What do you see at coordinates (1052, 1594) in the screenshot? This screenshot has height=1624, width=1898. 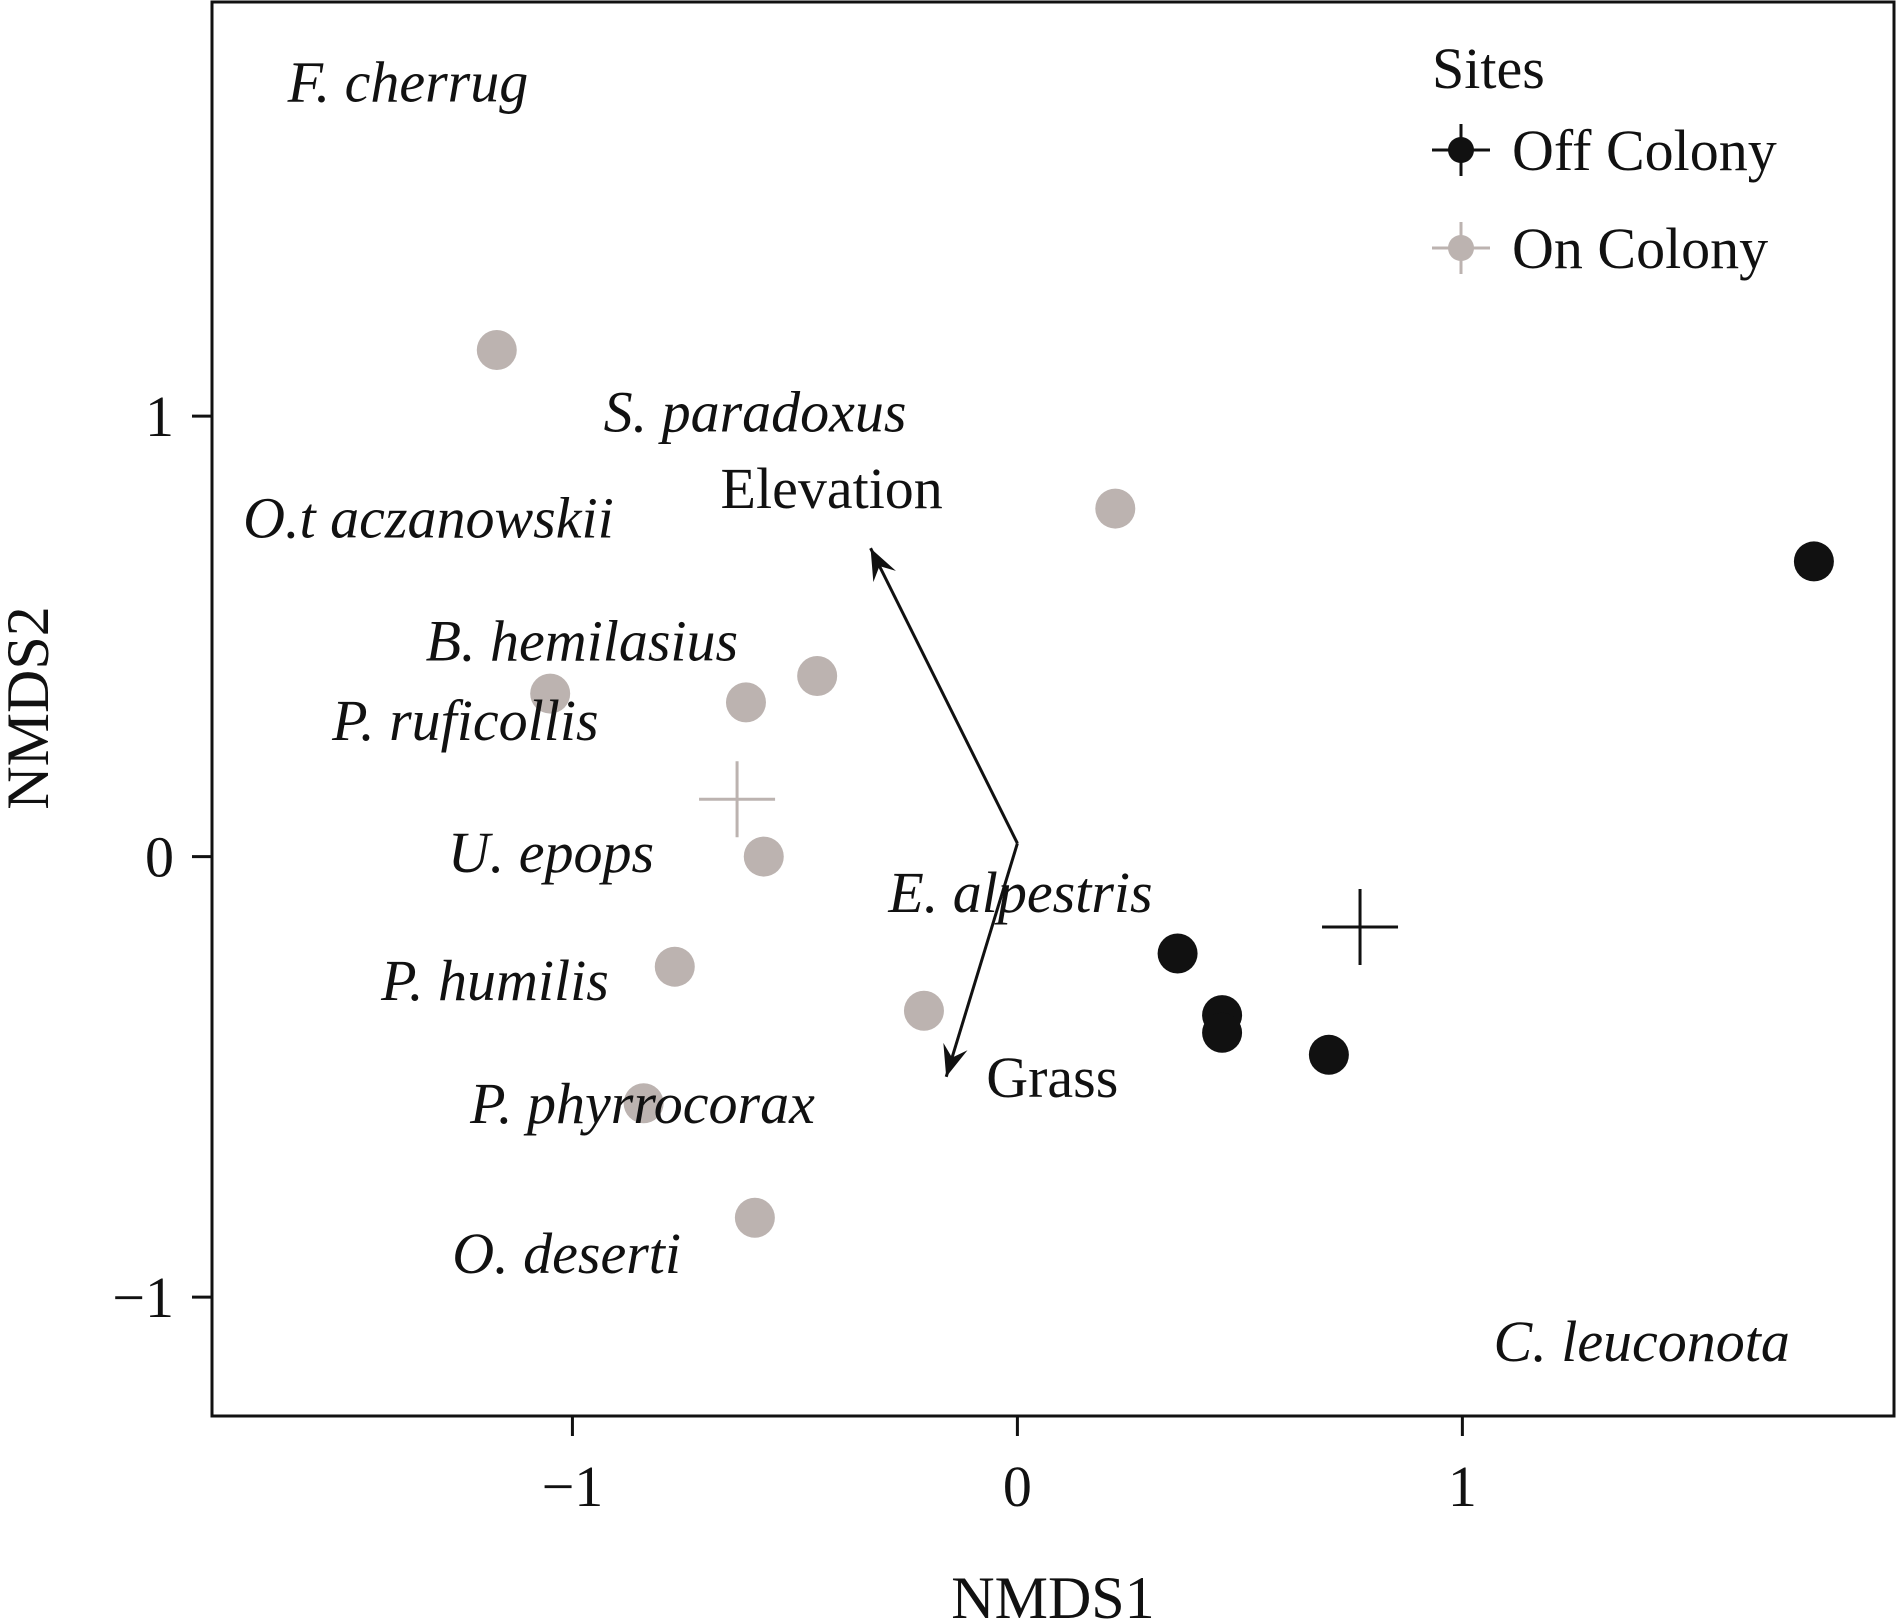 I see `x-axis-title: NMDS1` at bounding box center [1052, 1594].